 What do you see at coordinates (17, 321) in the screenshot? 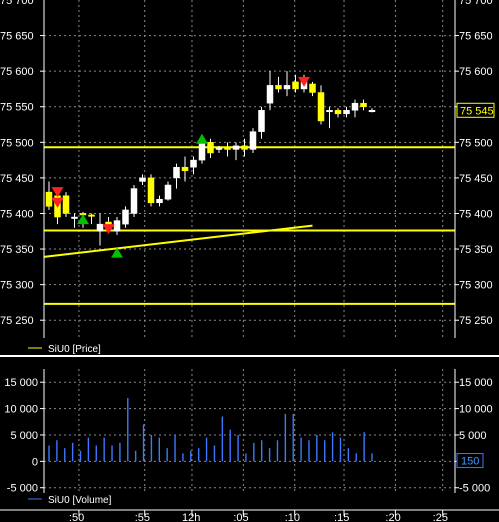
I see `price-tick-label-left: 75 250` at bounding box center [17, 321].